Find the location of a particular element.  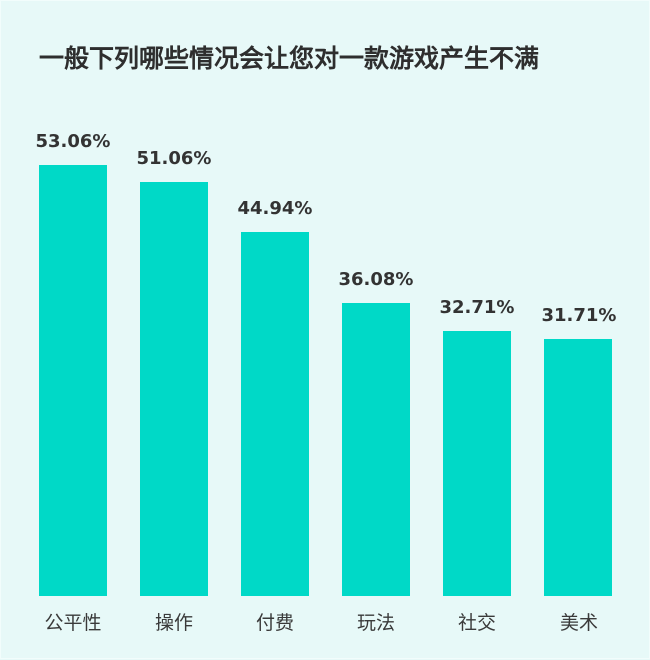

category-label: 社交 is located at coordinates (476, 623).